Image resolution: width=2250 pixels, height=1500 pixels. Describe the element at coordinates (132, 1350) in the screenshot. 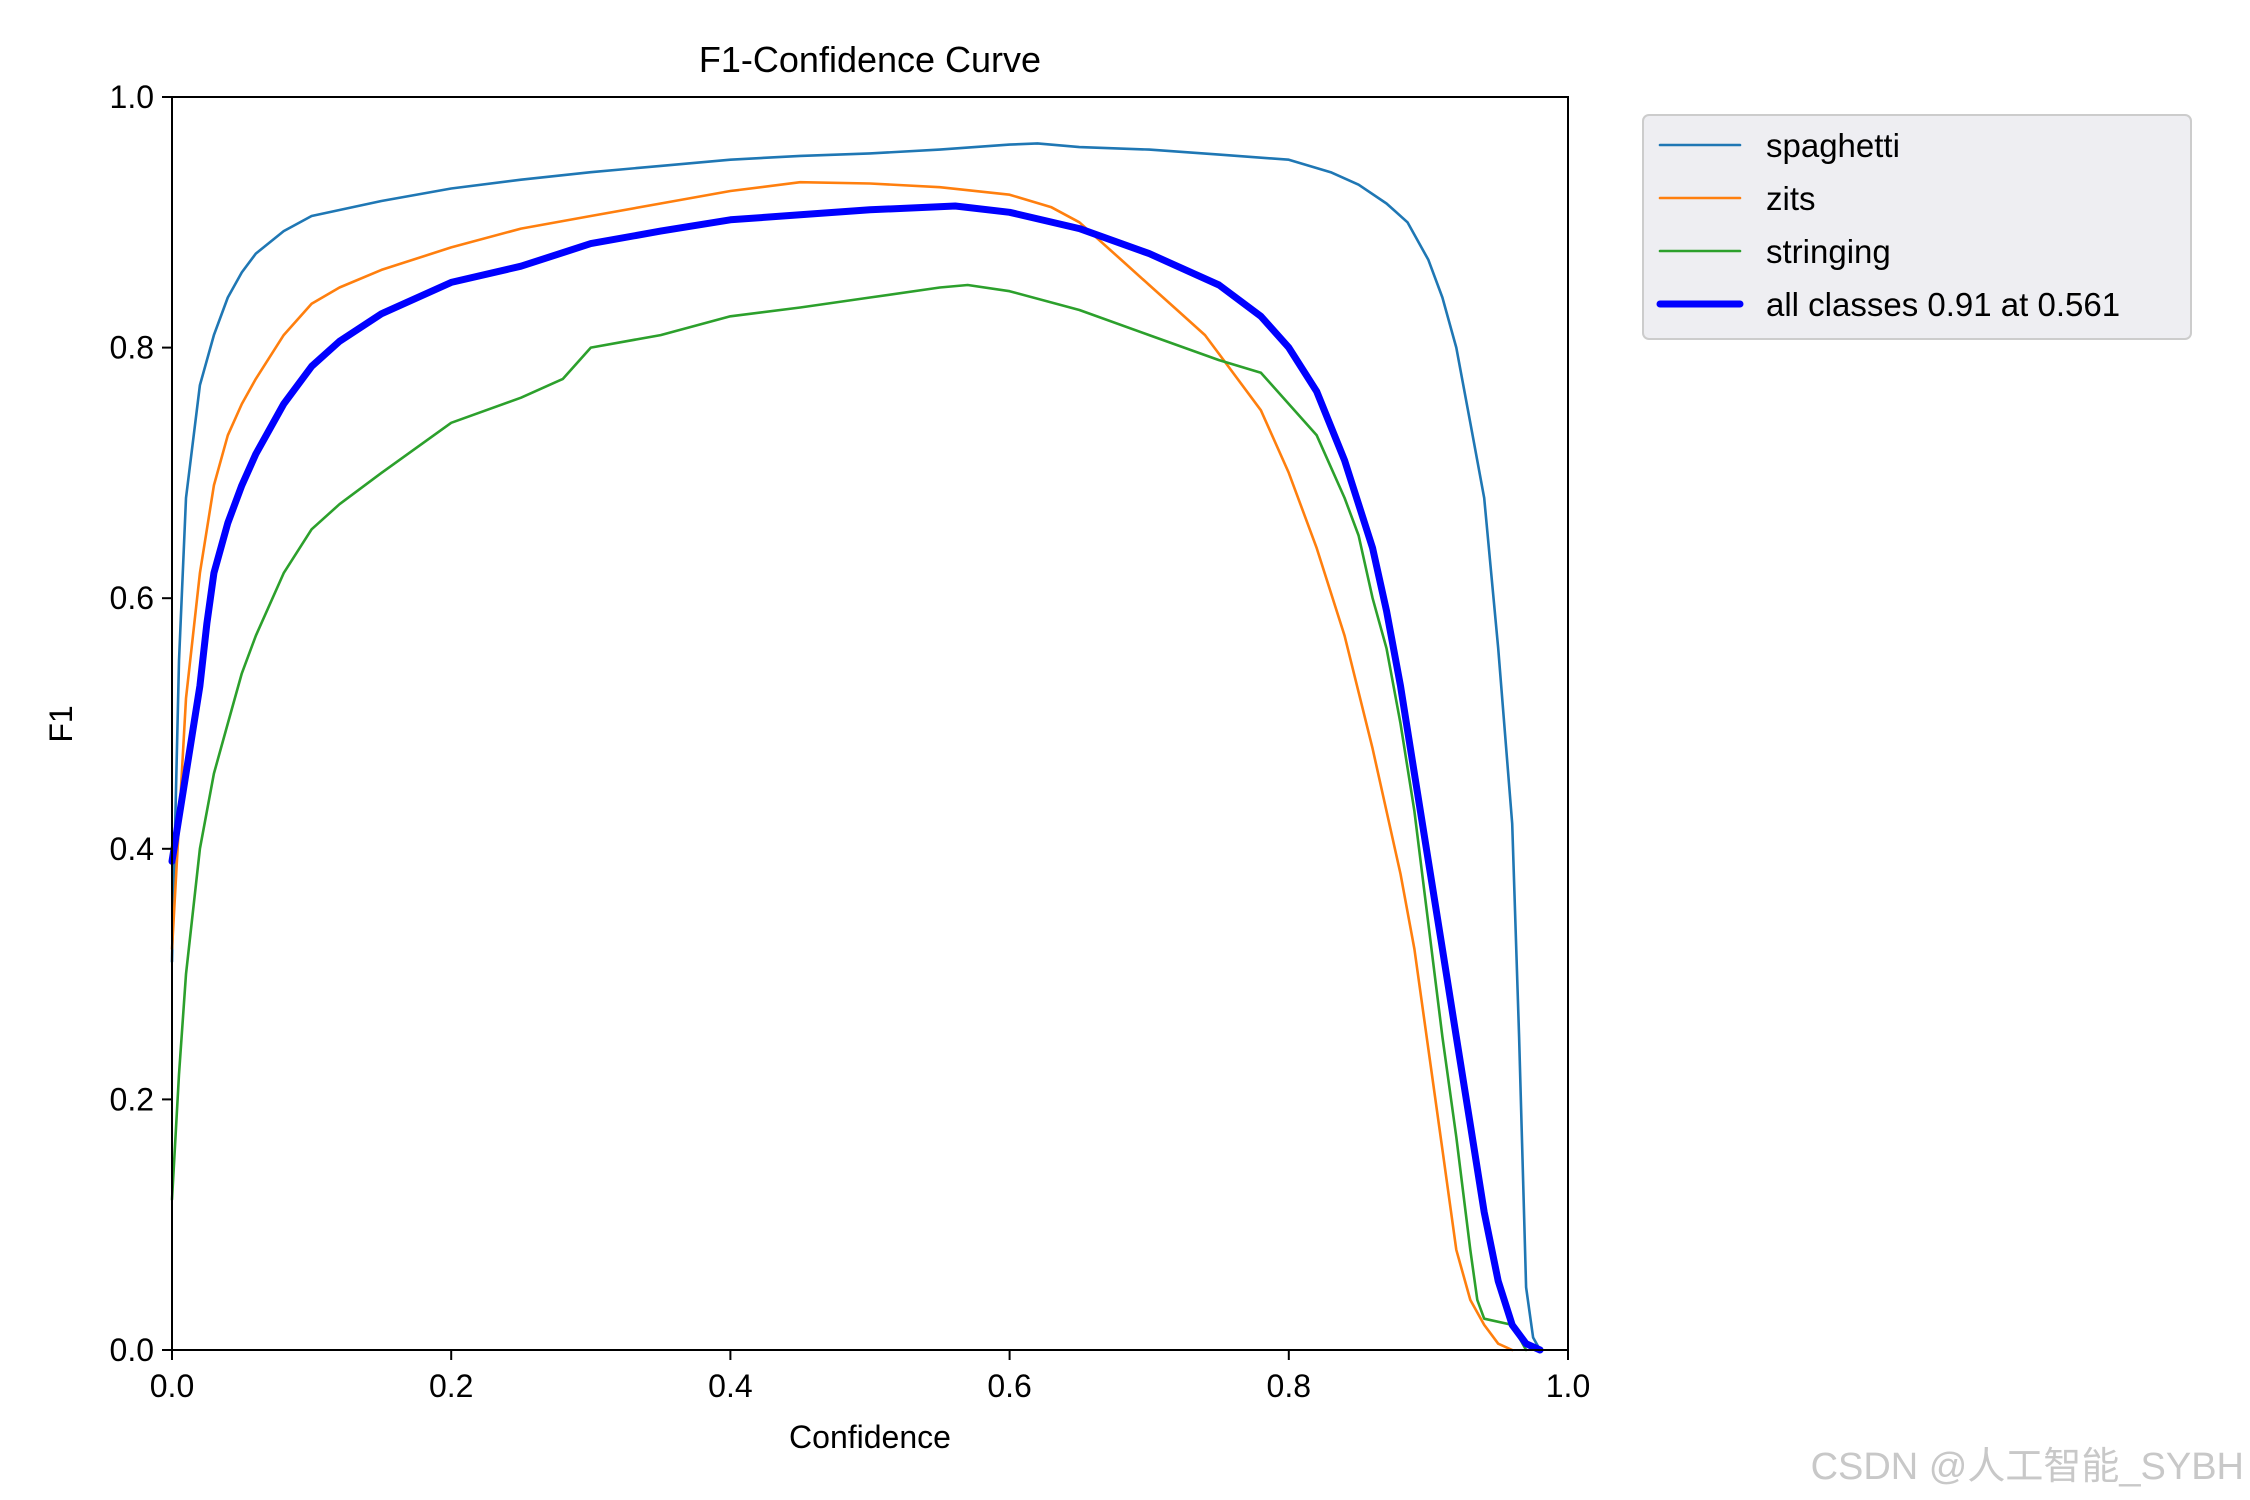

I see `y-tick-label: 0.0` at that location.